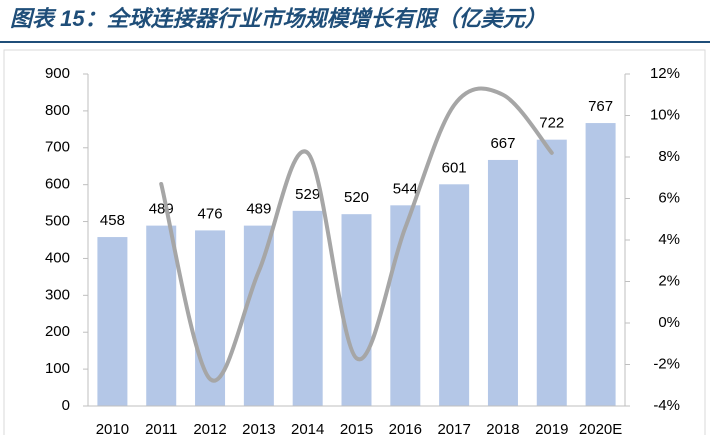  What do you see at coordinates (66, 405) in the screenshot?
I see `y-tick-label: 0` at bounding box center [66, 405].